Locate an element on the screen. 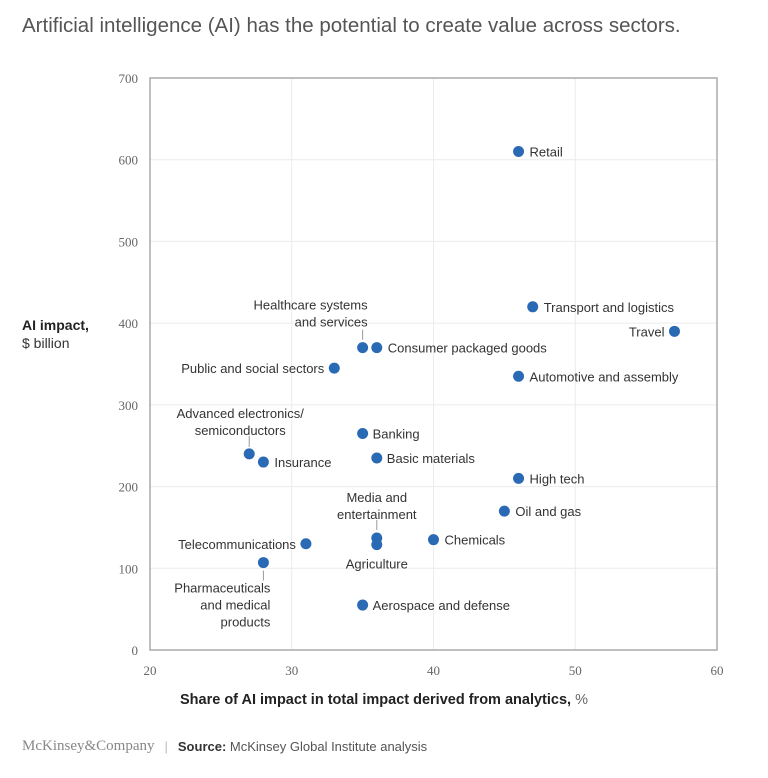 The image size is (768, 778). y-tick-label: 300 is located at coordinates (129, 405).